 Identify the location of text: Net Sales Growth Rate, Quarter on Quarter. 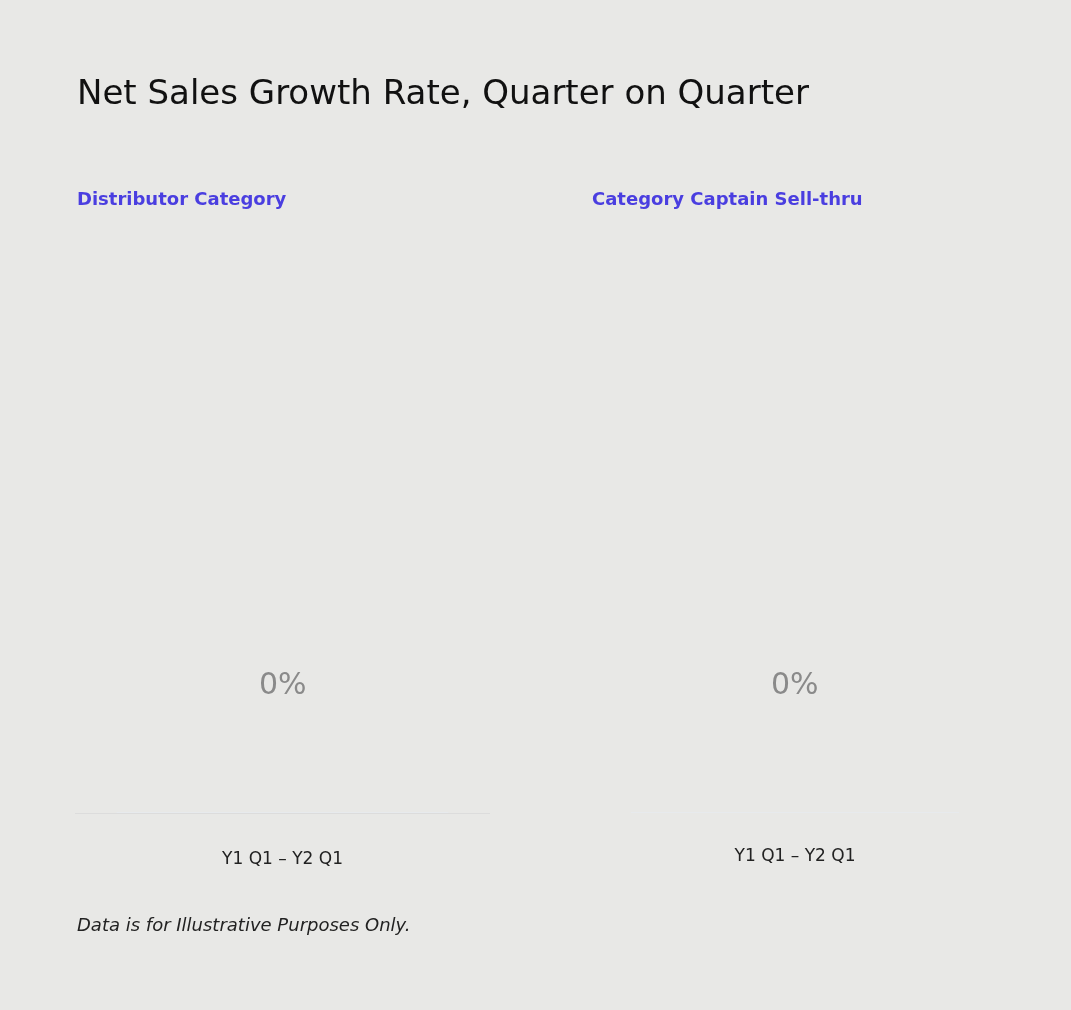
(443, 92).